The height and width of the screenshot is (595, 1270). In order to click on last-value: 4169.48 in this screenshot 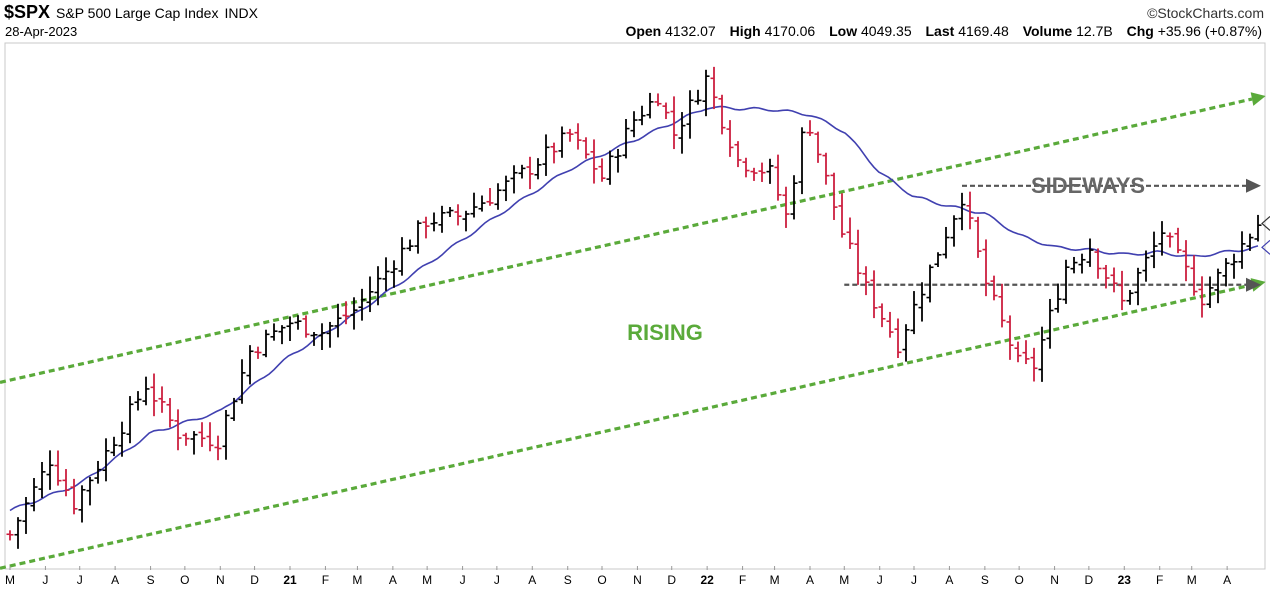, I will do `click(983, 31)`.